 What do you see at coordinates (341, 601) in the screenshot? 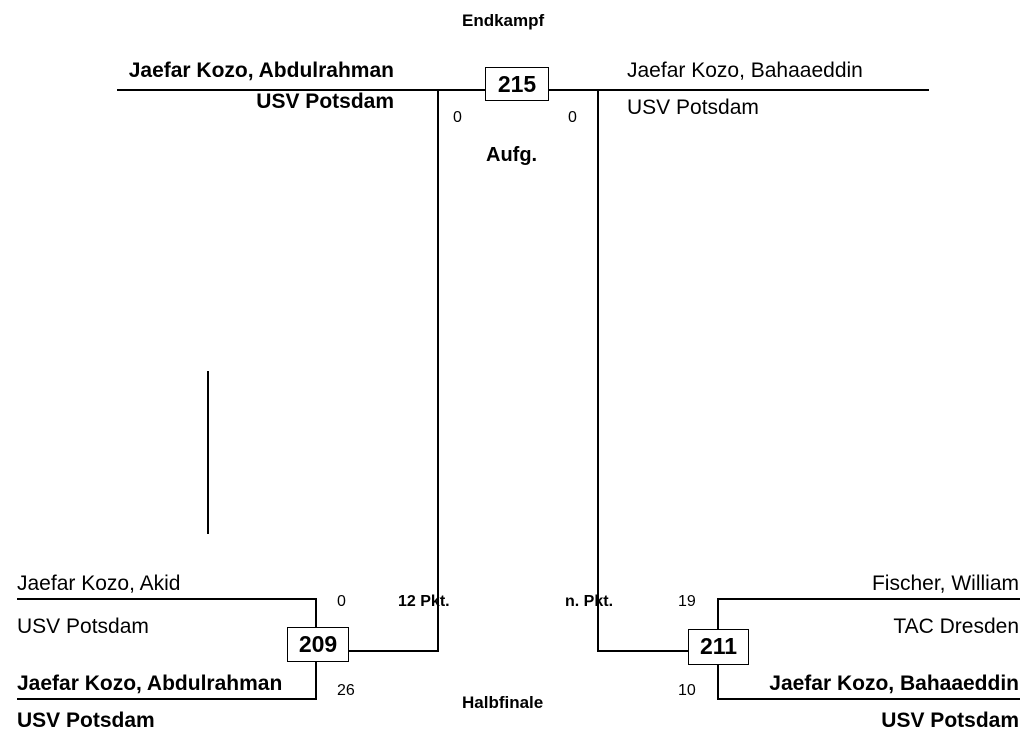
I see `semi-left-top-score: 0` at bounding box center [341, 601].